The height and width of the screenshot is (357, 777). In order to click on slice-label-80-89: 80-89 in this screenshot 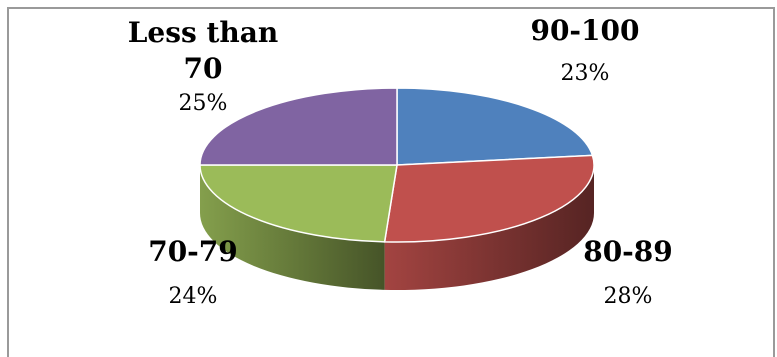, I will do `click(628, 251)`.